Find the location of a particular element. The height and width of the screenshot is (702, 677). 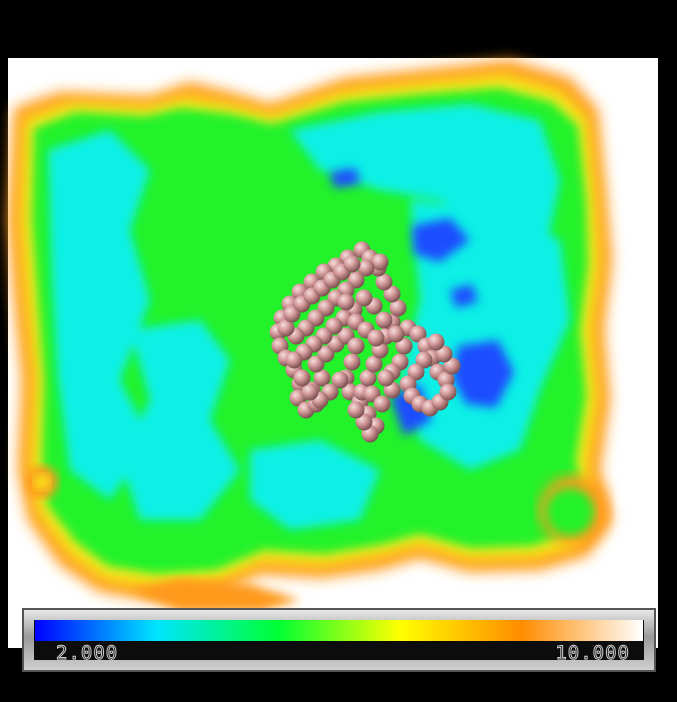

colorbar-gradient is located at coordinates (339, 630).